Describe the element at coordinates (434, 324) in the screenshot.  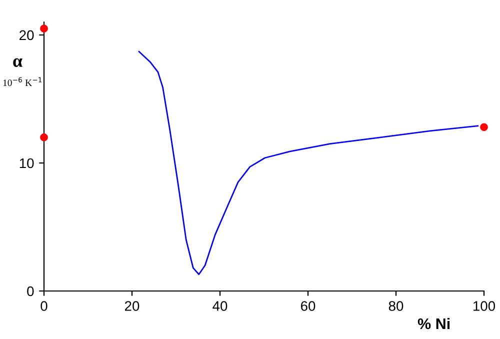
I see `x-axis-title: % Ni` at that location.